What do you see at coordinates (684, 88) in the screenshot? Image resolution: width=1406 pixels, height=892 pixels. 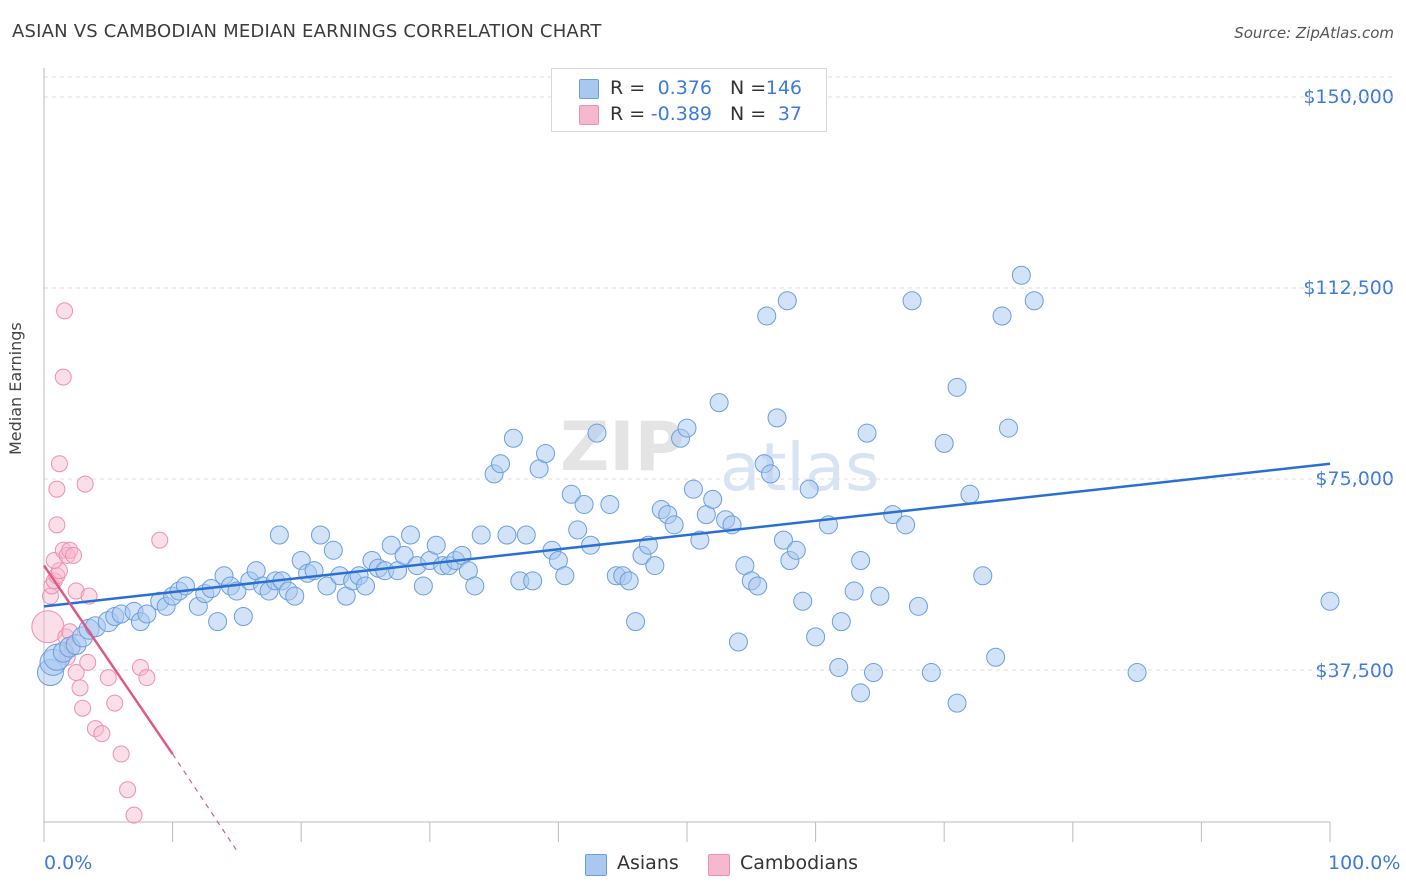 I see `r-value: 0.376` at bounding box center [684, 88].